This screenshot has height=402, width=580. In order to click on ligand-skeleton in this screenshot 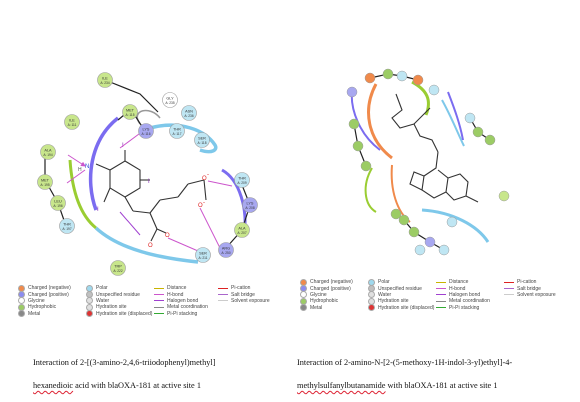, I will do `click(151, 196)`.